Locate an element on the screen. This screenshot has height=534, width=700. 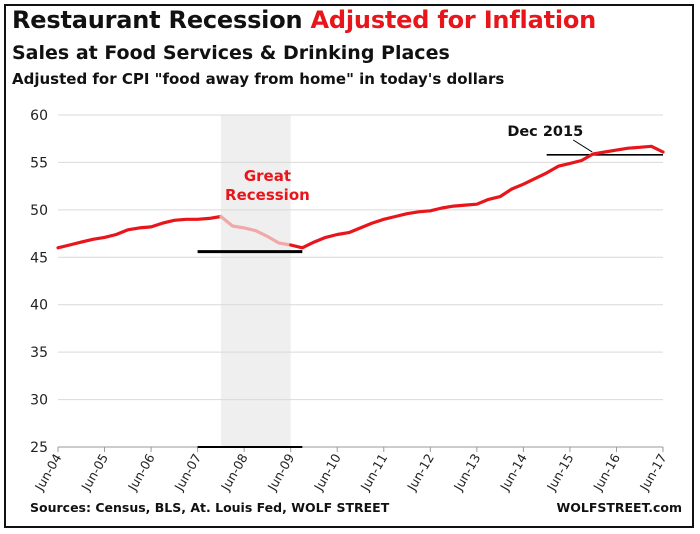
chart-subtitle: Sales at Food Services & Drinking Places is located at coordinates (231, 53).